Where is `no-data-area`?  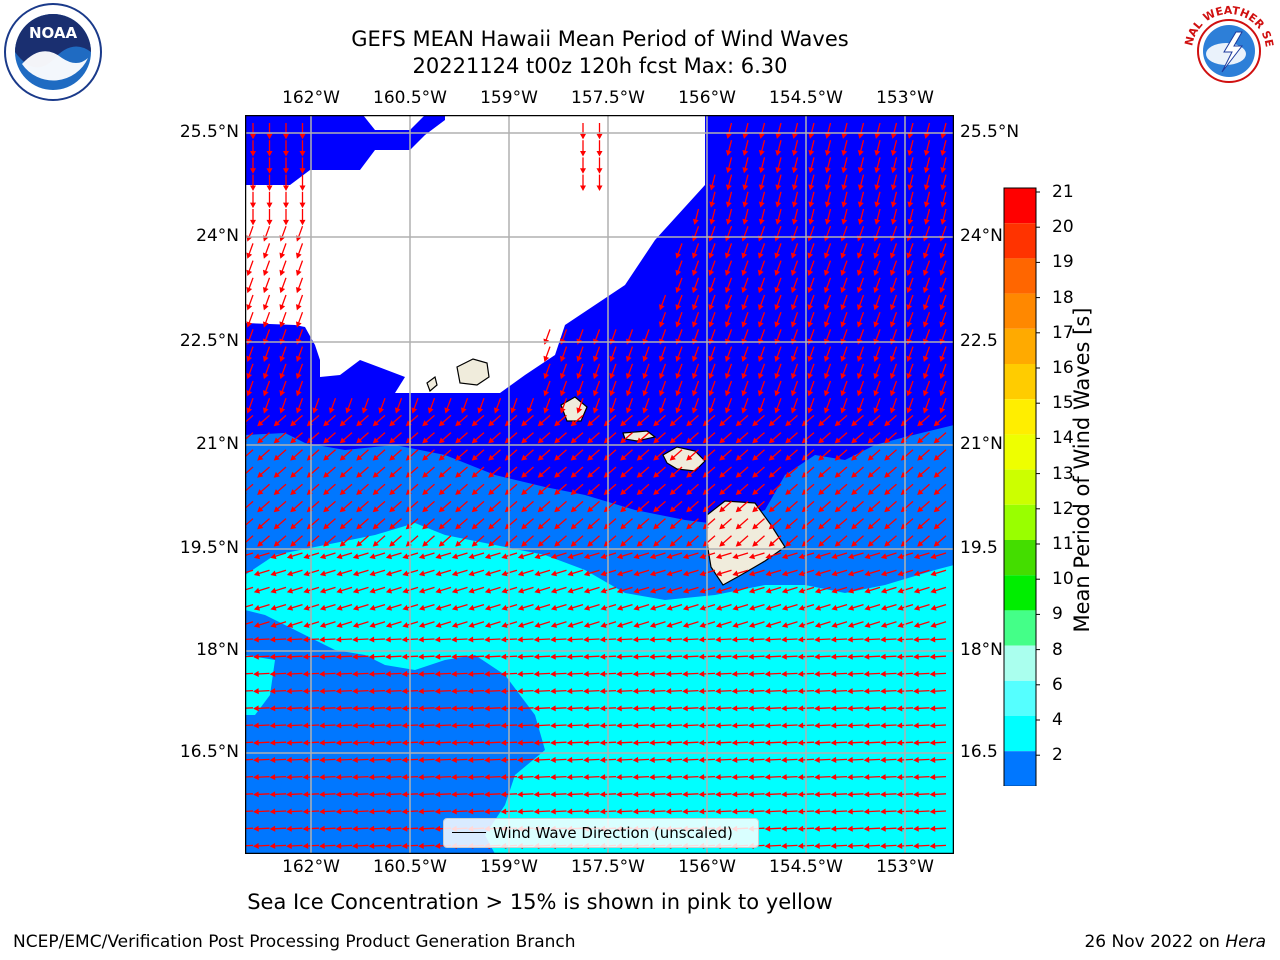
no-data-area is located at coordinates (475, 254).